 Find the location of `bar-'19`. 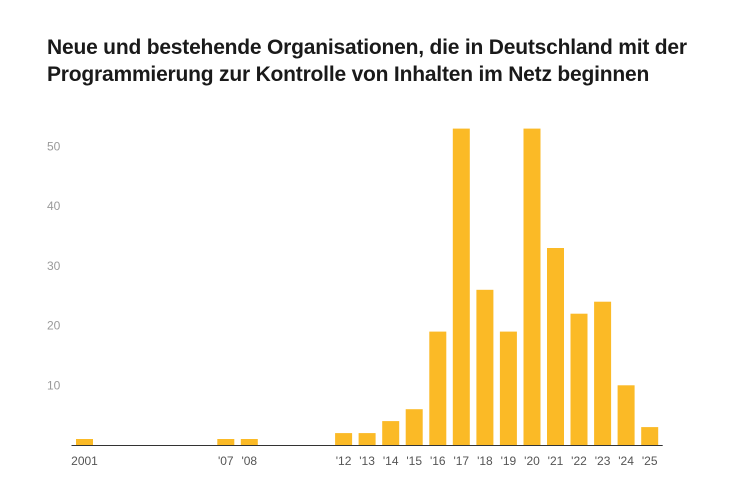

bar-'19 is located at coordinates (508, 388).